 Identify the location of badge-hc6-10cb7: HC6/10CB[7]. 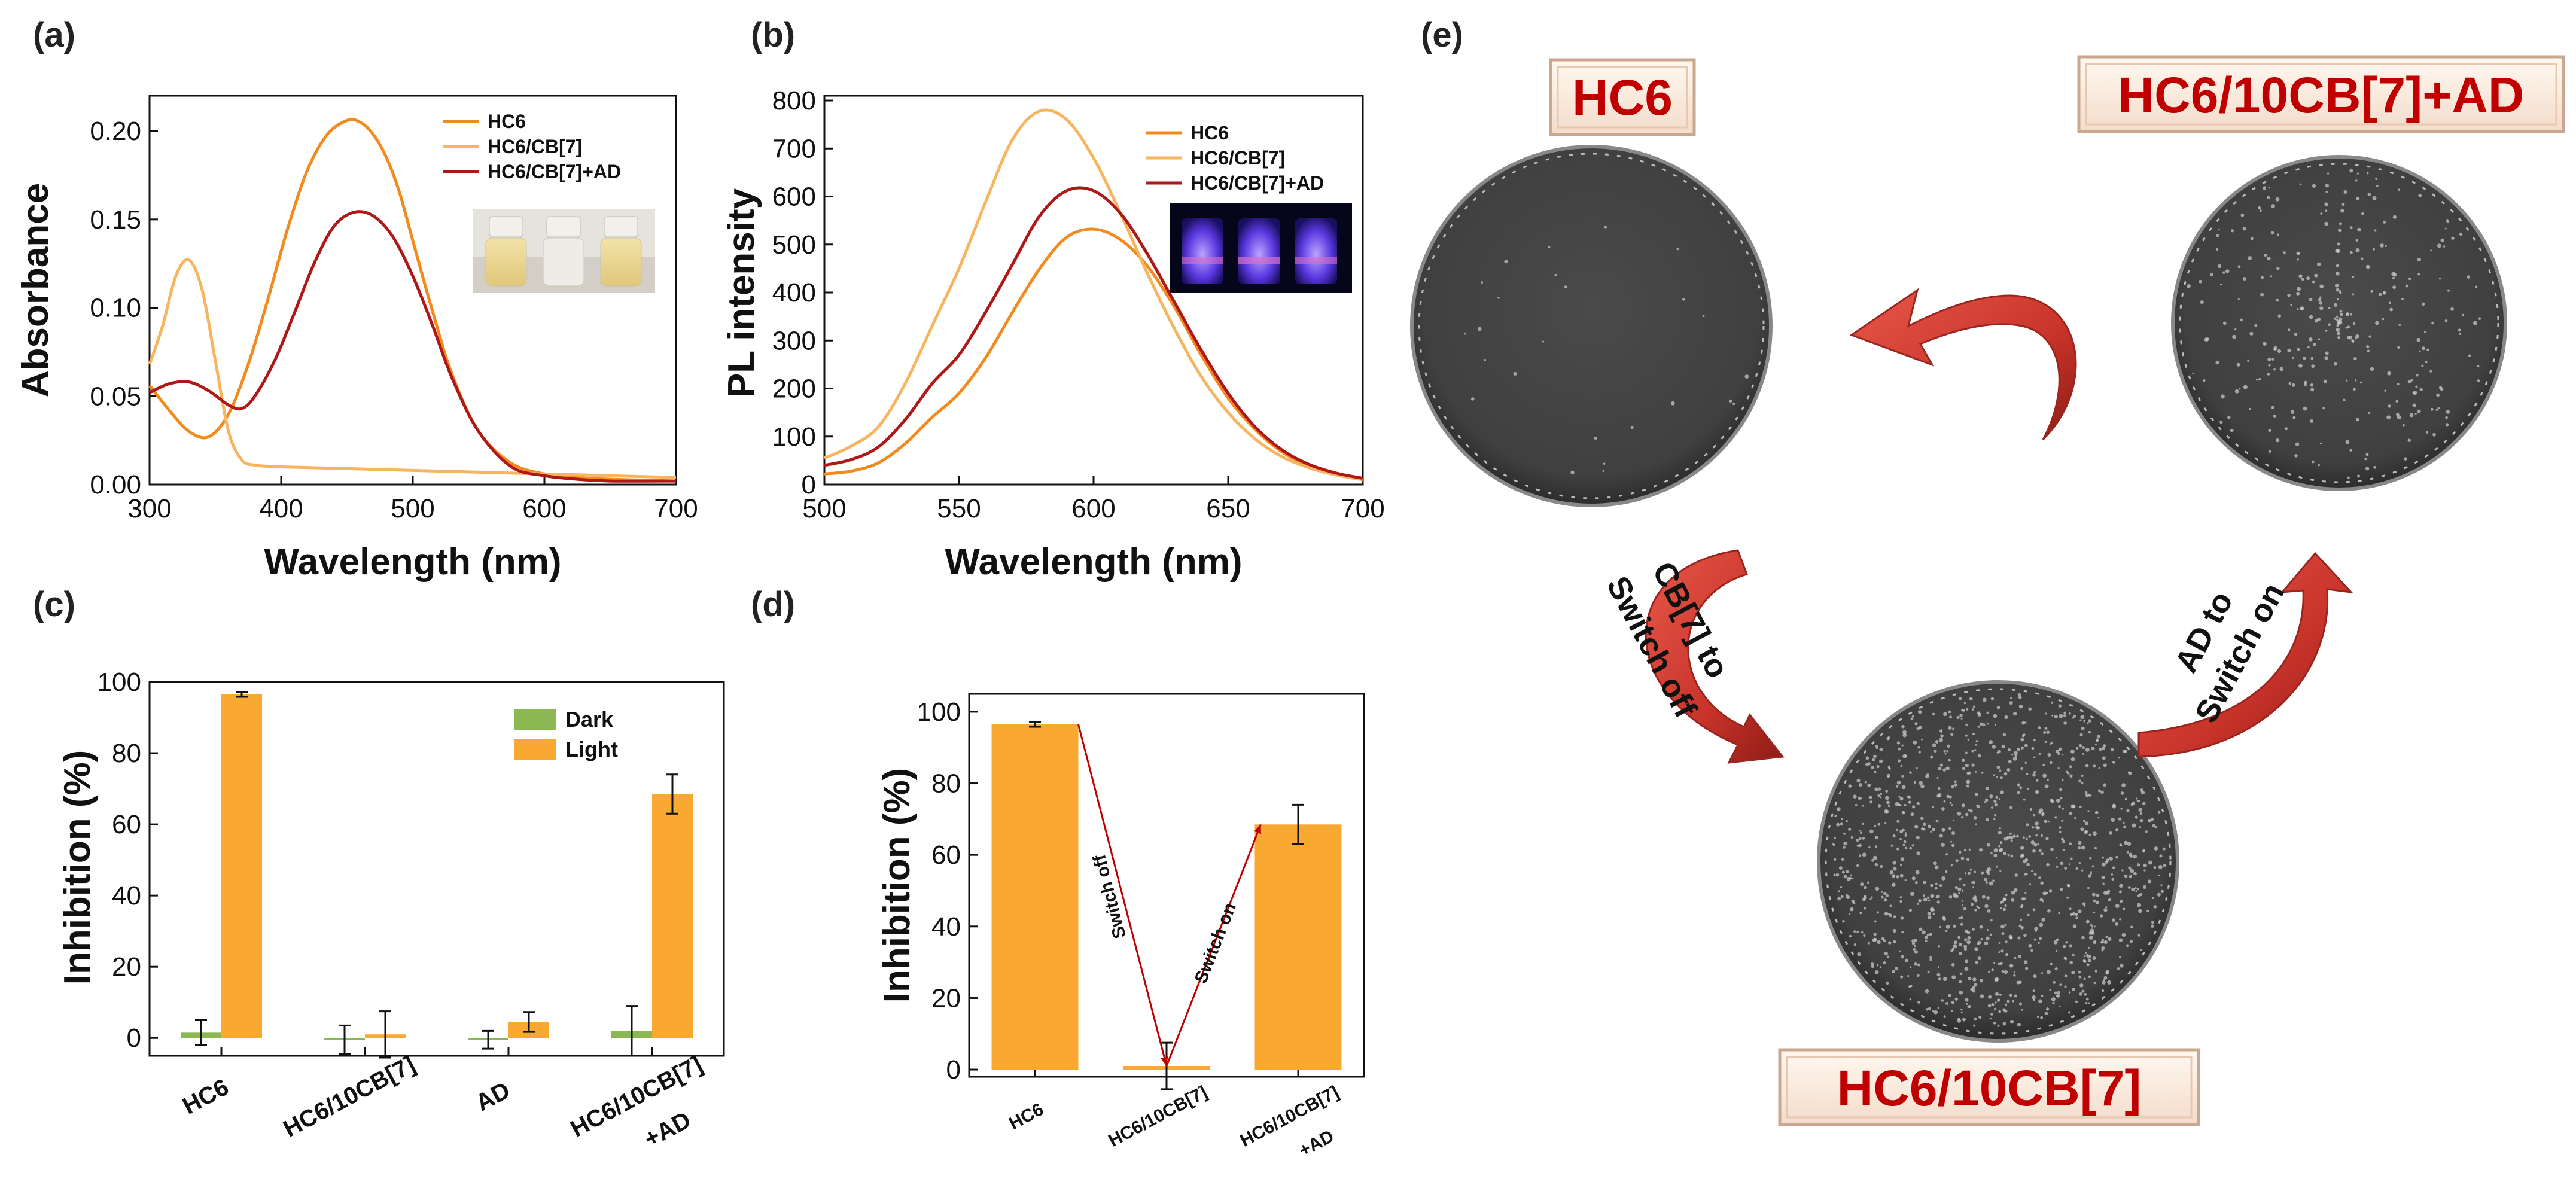
(1989, 1087).